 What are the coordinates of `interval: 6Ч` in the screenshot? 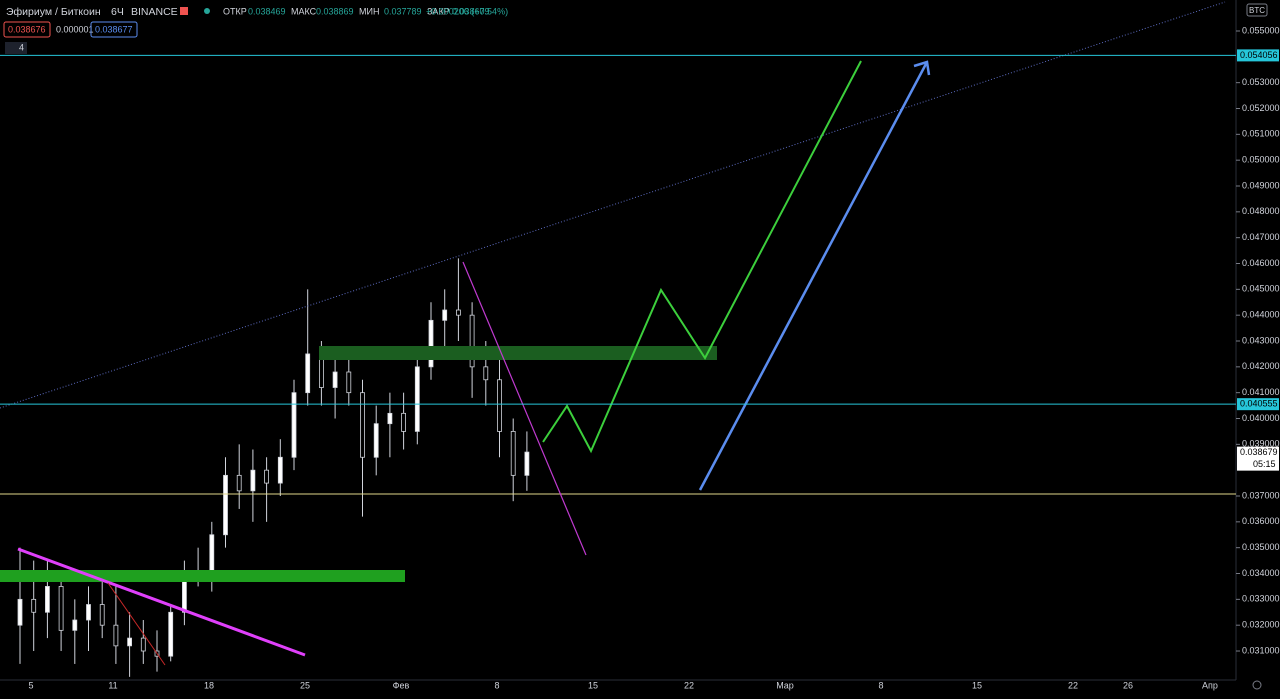 It's located at (117, 12).